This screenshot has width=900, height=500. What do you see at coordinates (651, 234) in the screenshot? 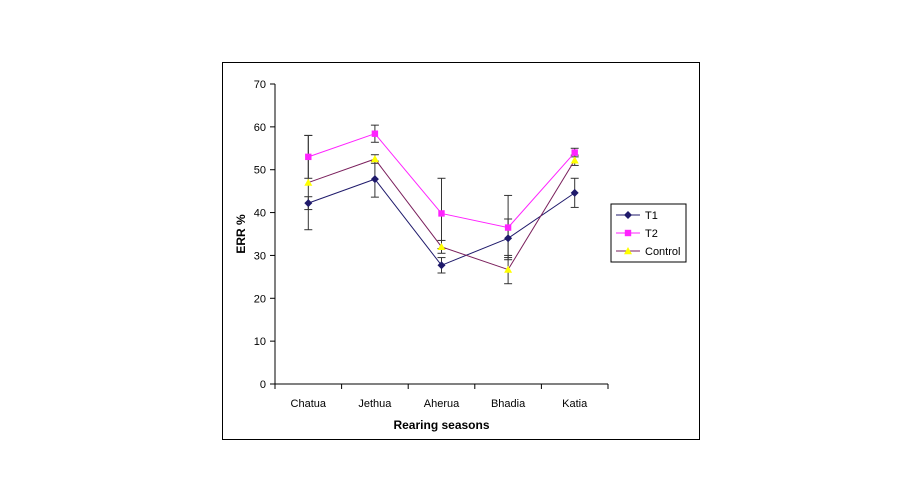
I see `legend-label: T2` at bounding box center [651, 234].